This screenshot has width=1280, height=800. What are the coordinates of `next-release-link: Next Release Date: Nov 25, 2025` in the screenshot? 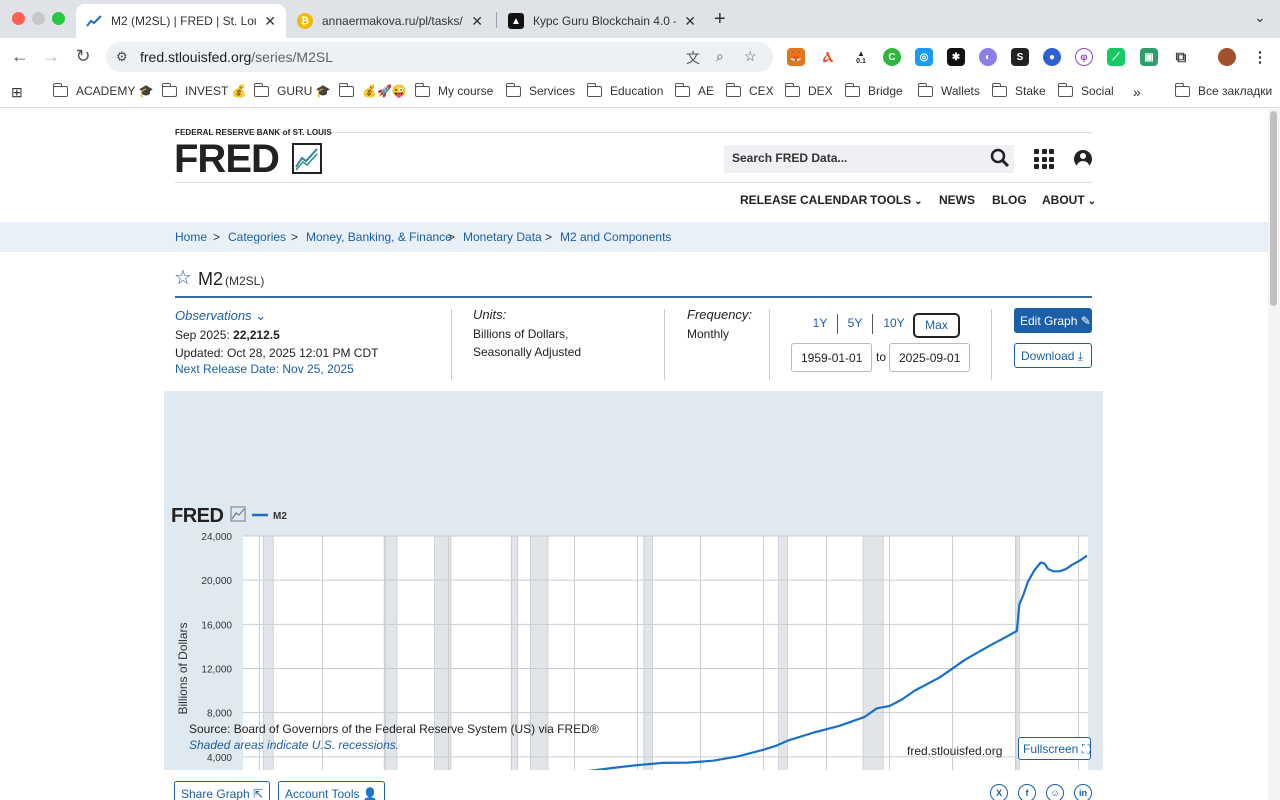 It's located at (264, 369).